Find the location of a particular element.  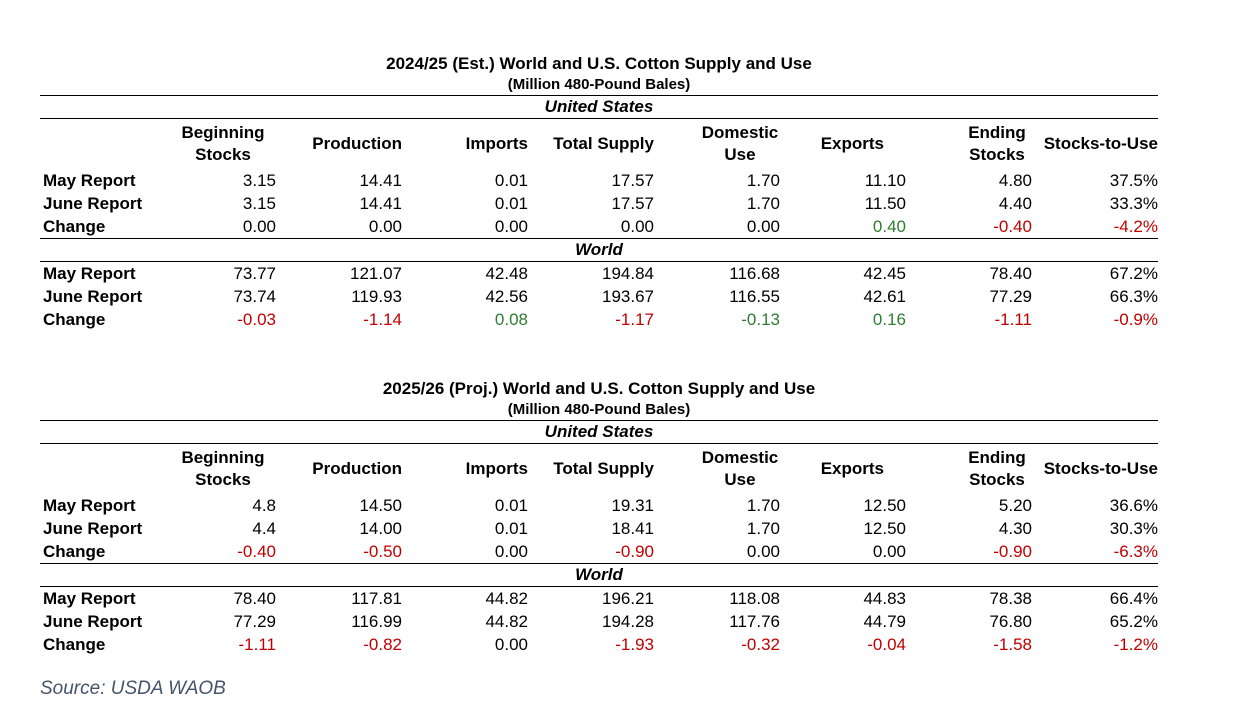

section-heading-world: World is located at coordinates (599, 249).